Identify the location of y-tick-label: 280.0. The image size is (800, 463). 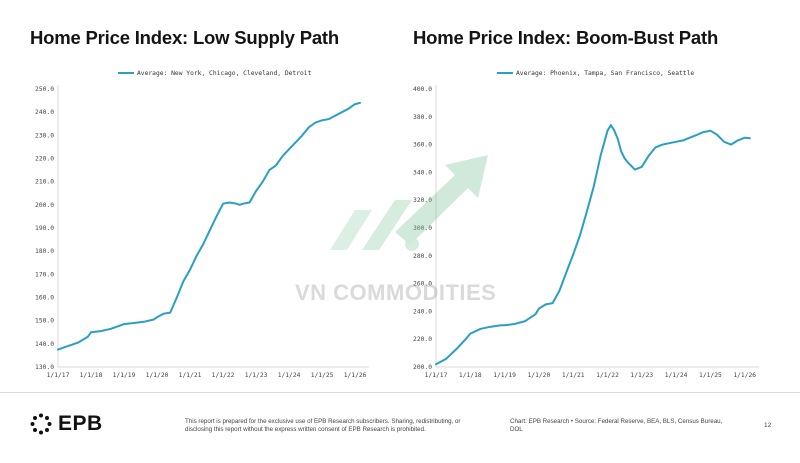
(422, 256).